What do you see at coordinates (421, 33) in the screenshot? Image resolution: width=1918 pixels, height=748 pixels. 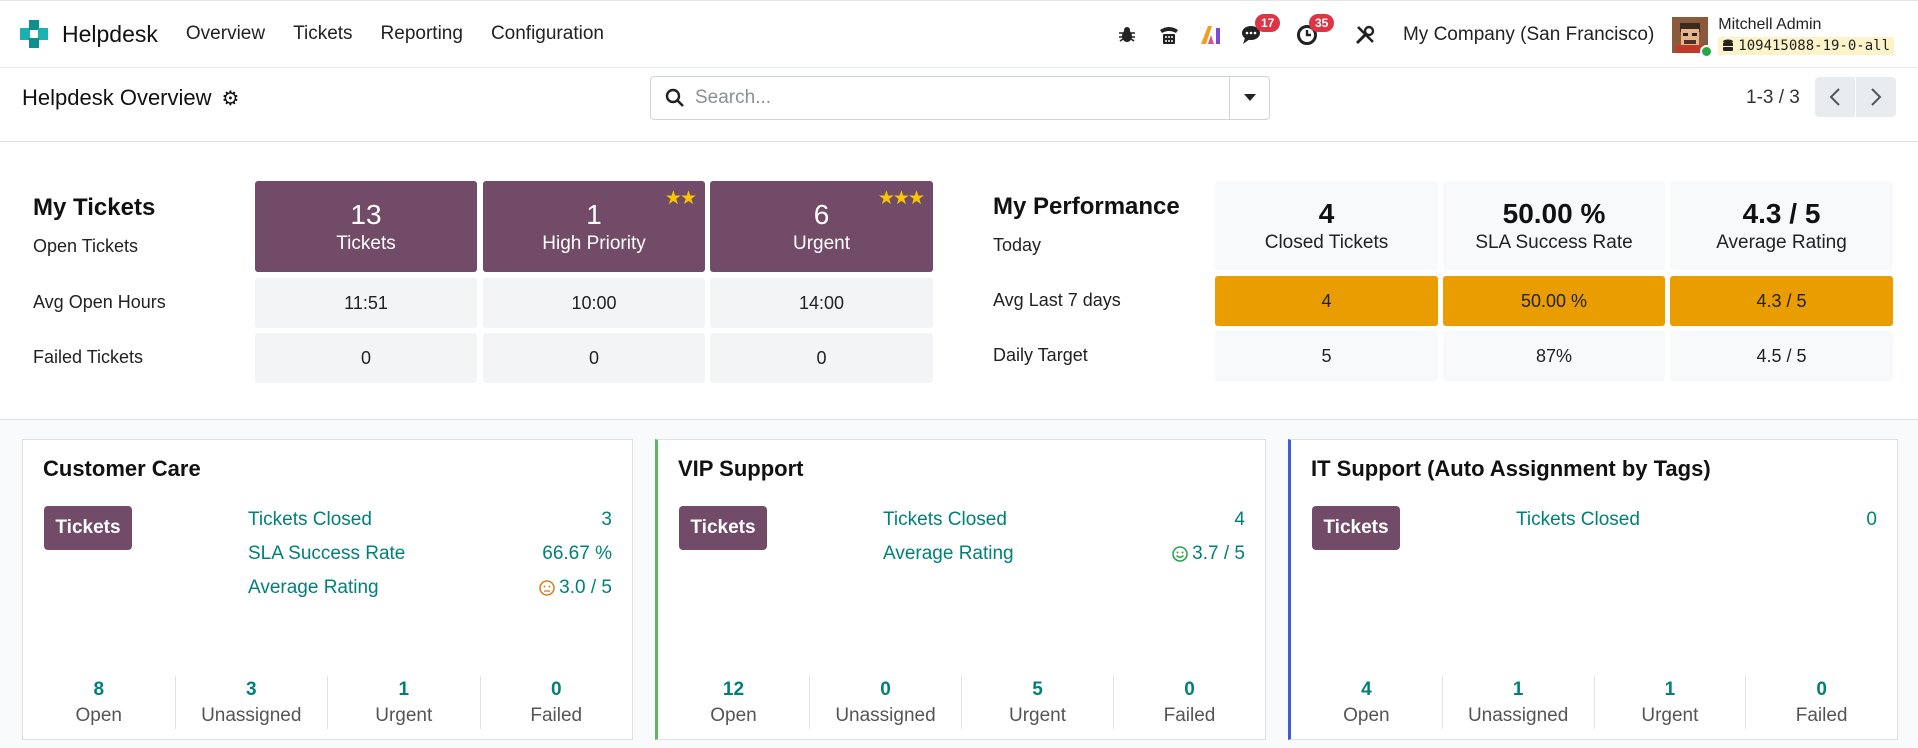 I see `menu-item-reporting: Reporting` at bounding box center [421, 33].